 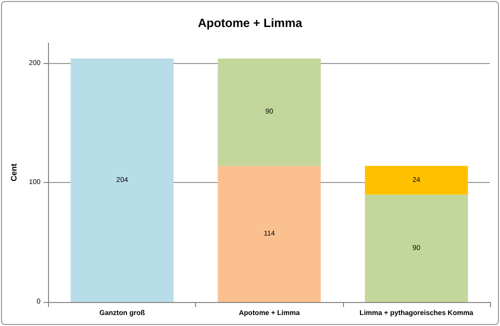 What do you see at coordinates (250, 23) in the screenshot?
I see `chart-title: Apotome + Limma` at bounding box center [250, 23].